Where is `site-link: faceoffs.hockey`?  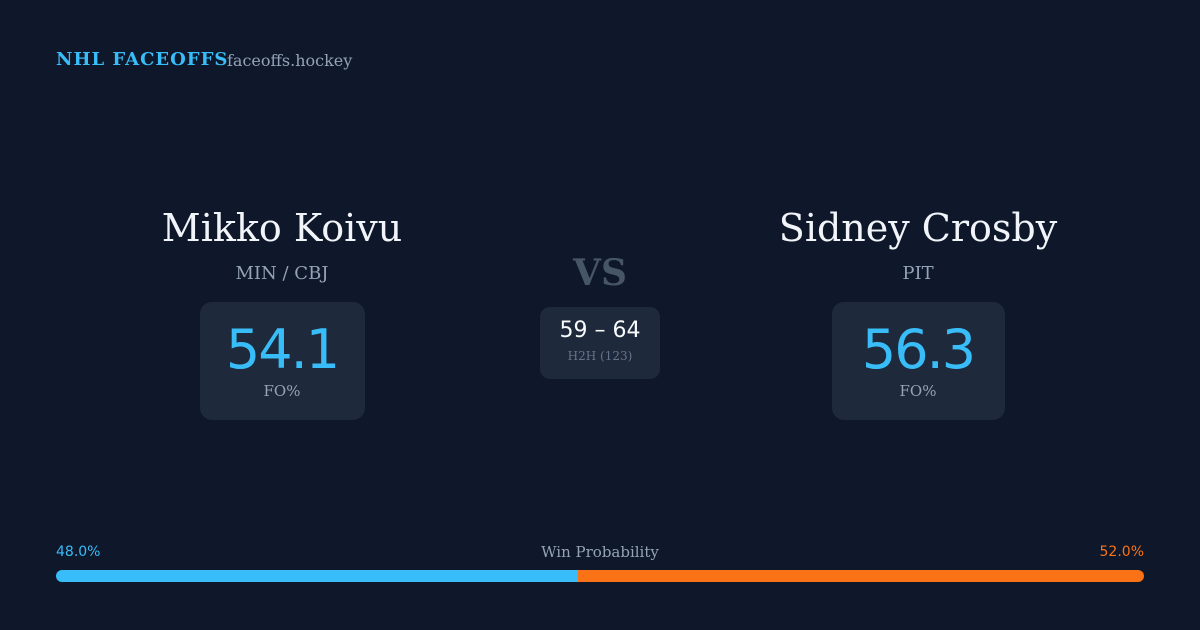
site-link: faceoffs.hockey is located at coordinates (290, 60).